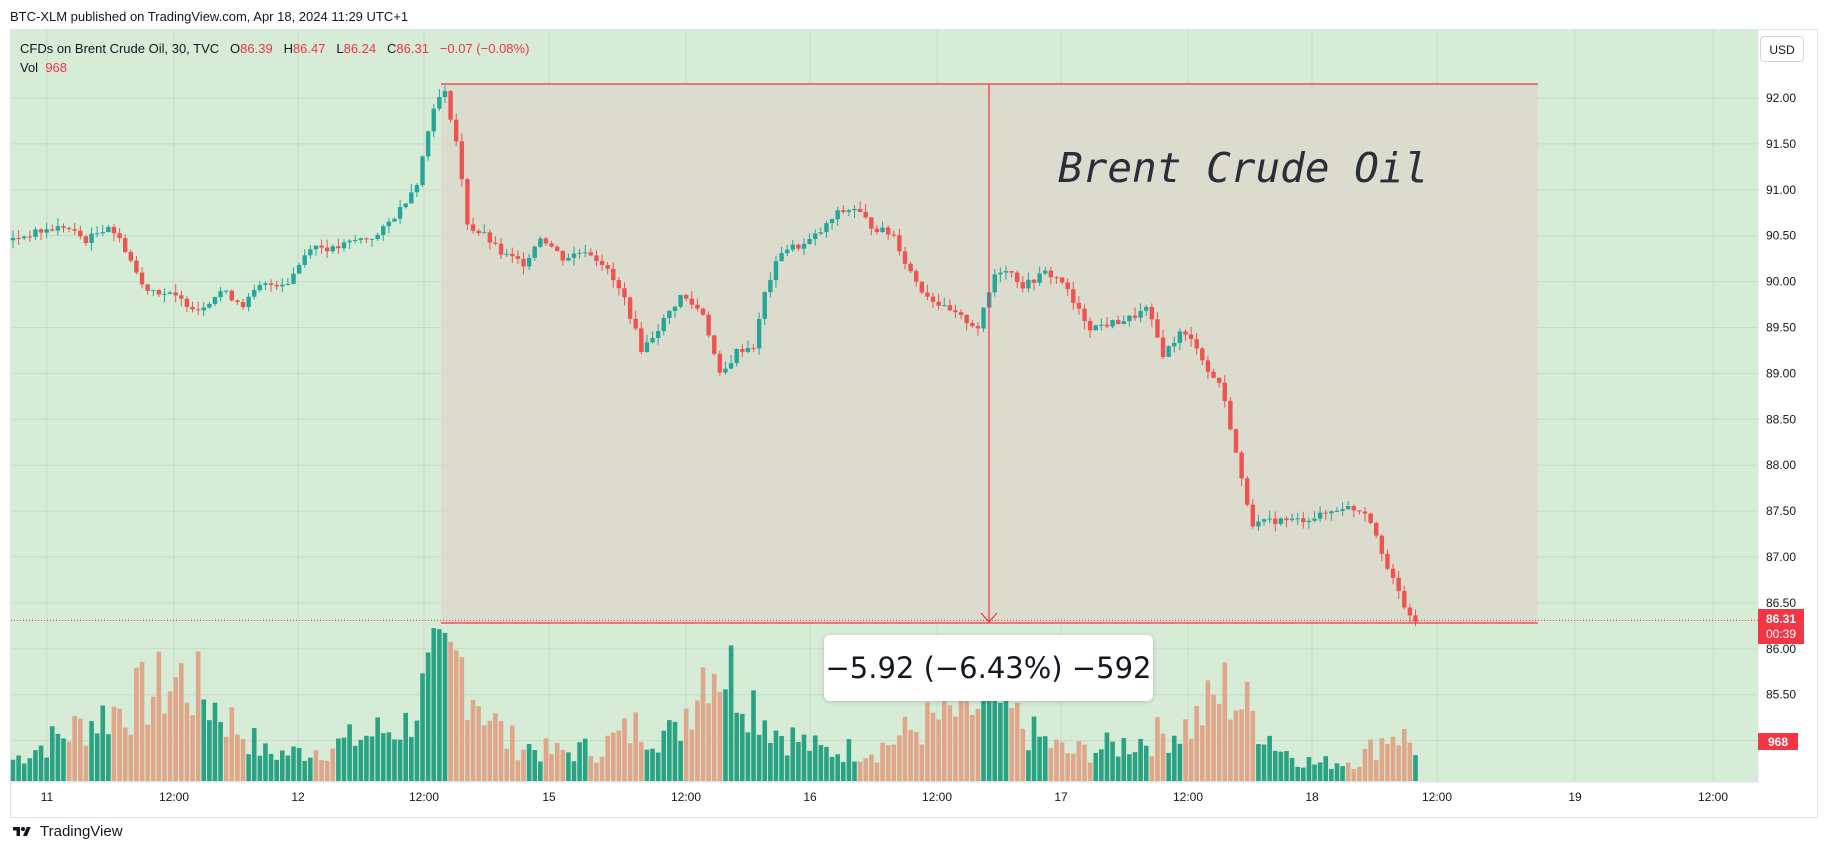  What do you see at coordinates (1781, 236) in the screenshot?
I see `price-tick: 90.50` at bounding box center [1781, 236].